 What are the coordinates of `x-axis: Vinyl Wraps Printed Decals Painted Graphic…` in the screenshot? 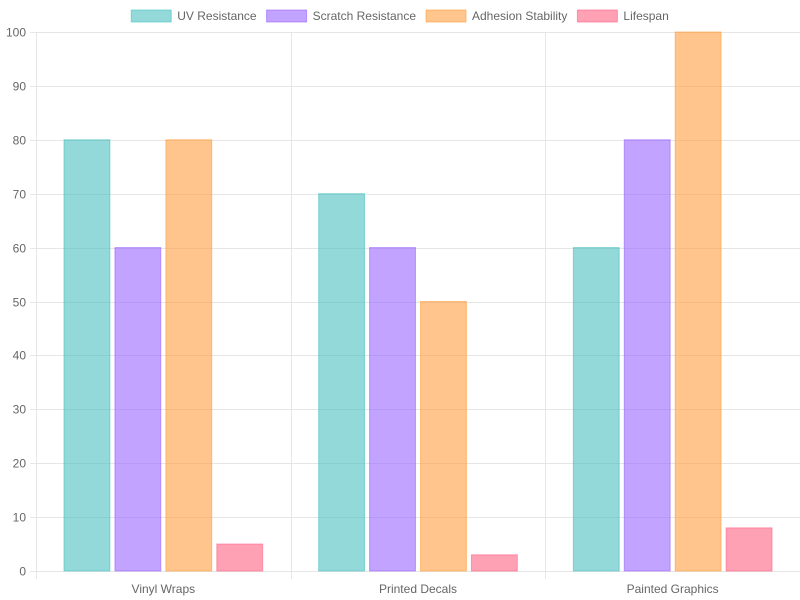 It's located at (425, 589).